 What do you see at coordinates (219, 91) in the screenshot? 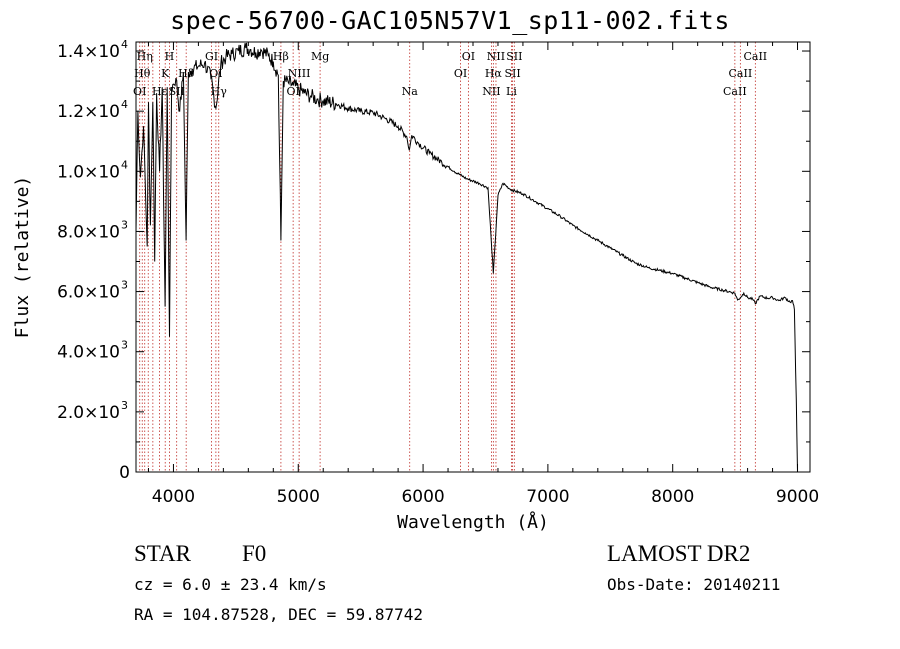
I see `spectral-line-label: Hγ` at bounding box center [219, 91].